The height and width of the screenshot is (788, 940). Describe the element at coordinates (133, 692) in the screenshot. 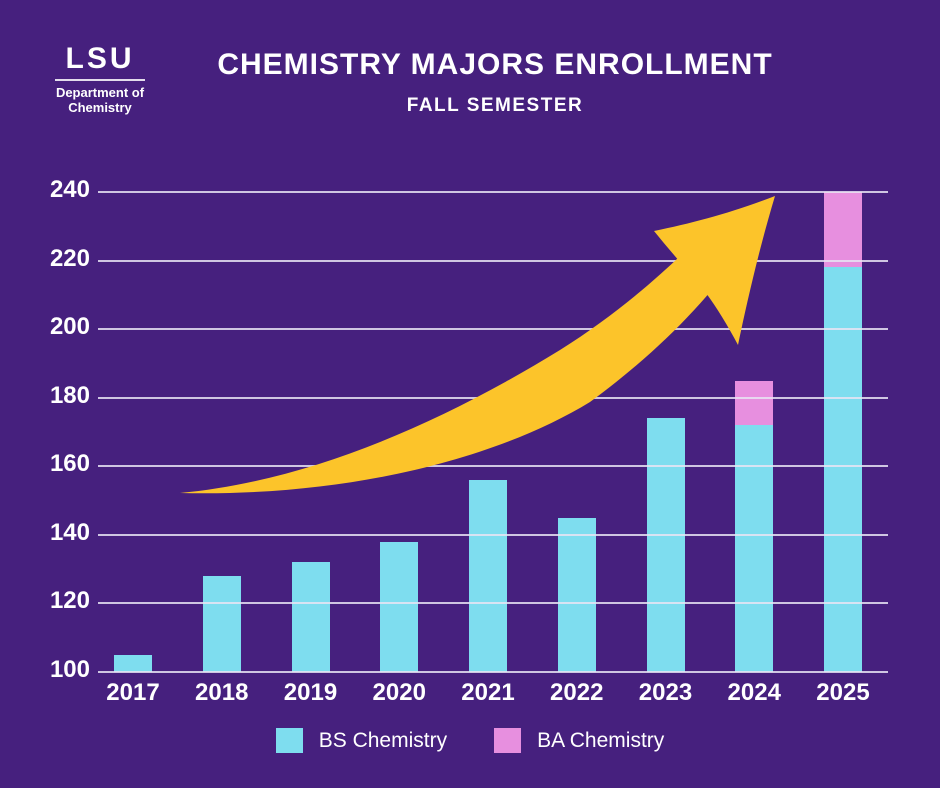

I see `x-tick-label-2017: 2017` at that location.